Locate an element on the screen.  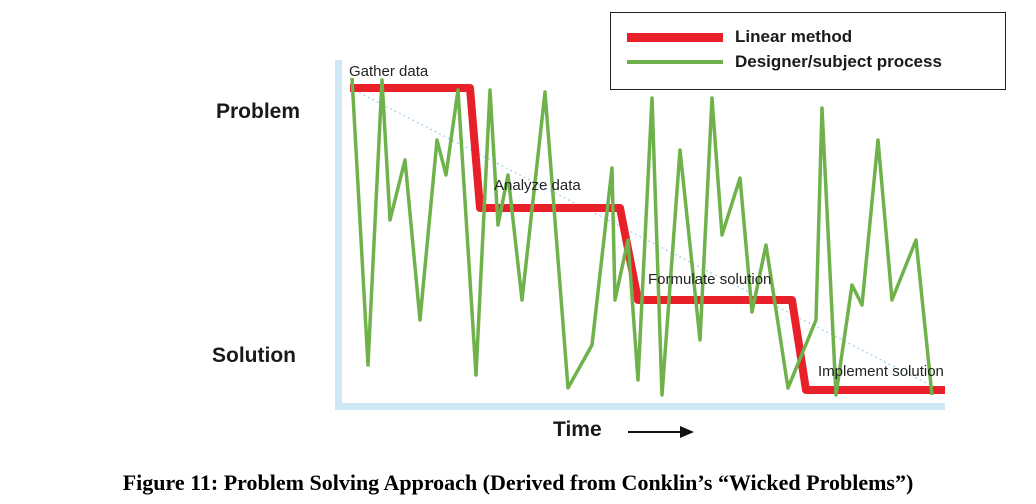
legend: Linear method Designer/subject process is located at coordinates (808, 51).